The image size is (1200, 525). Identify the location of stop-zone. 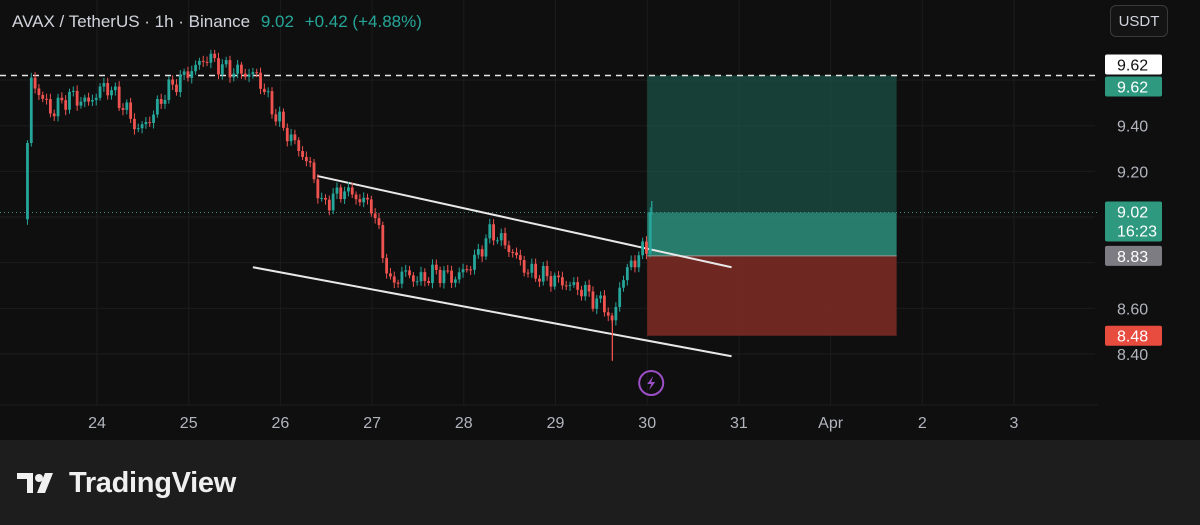
(772, 295).